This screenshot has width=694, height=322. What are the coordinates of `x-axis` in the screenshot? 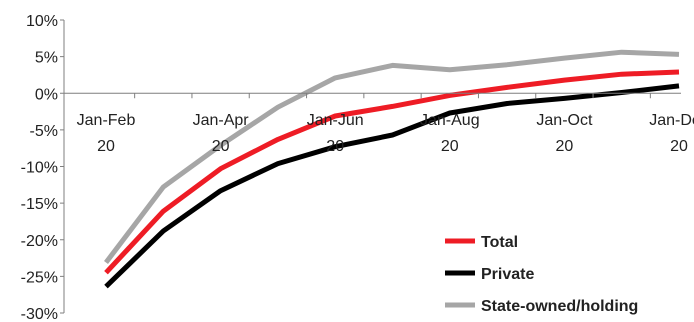 It's located at (372, 95).